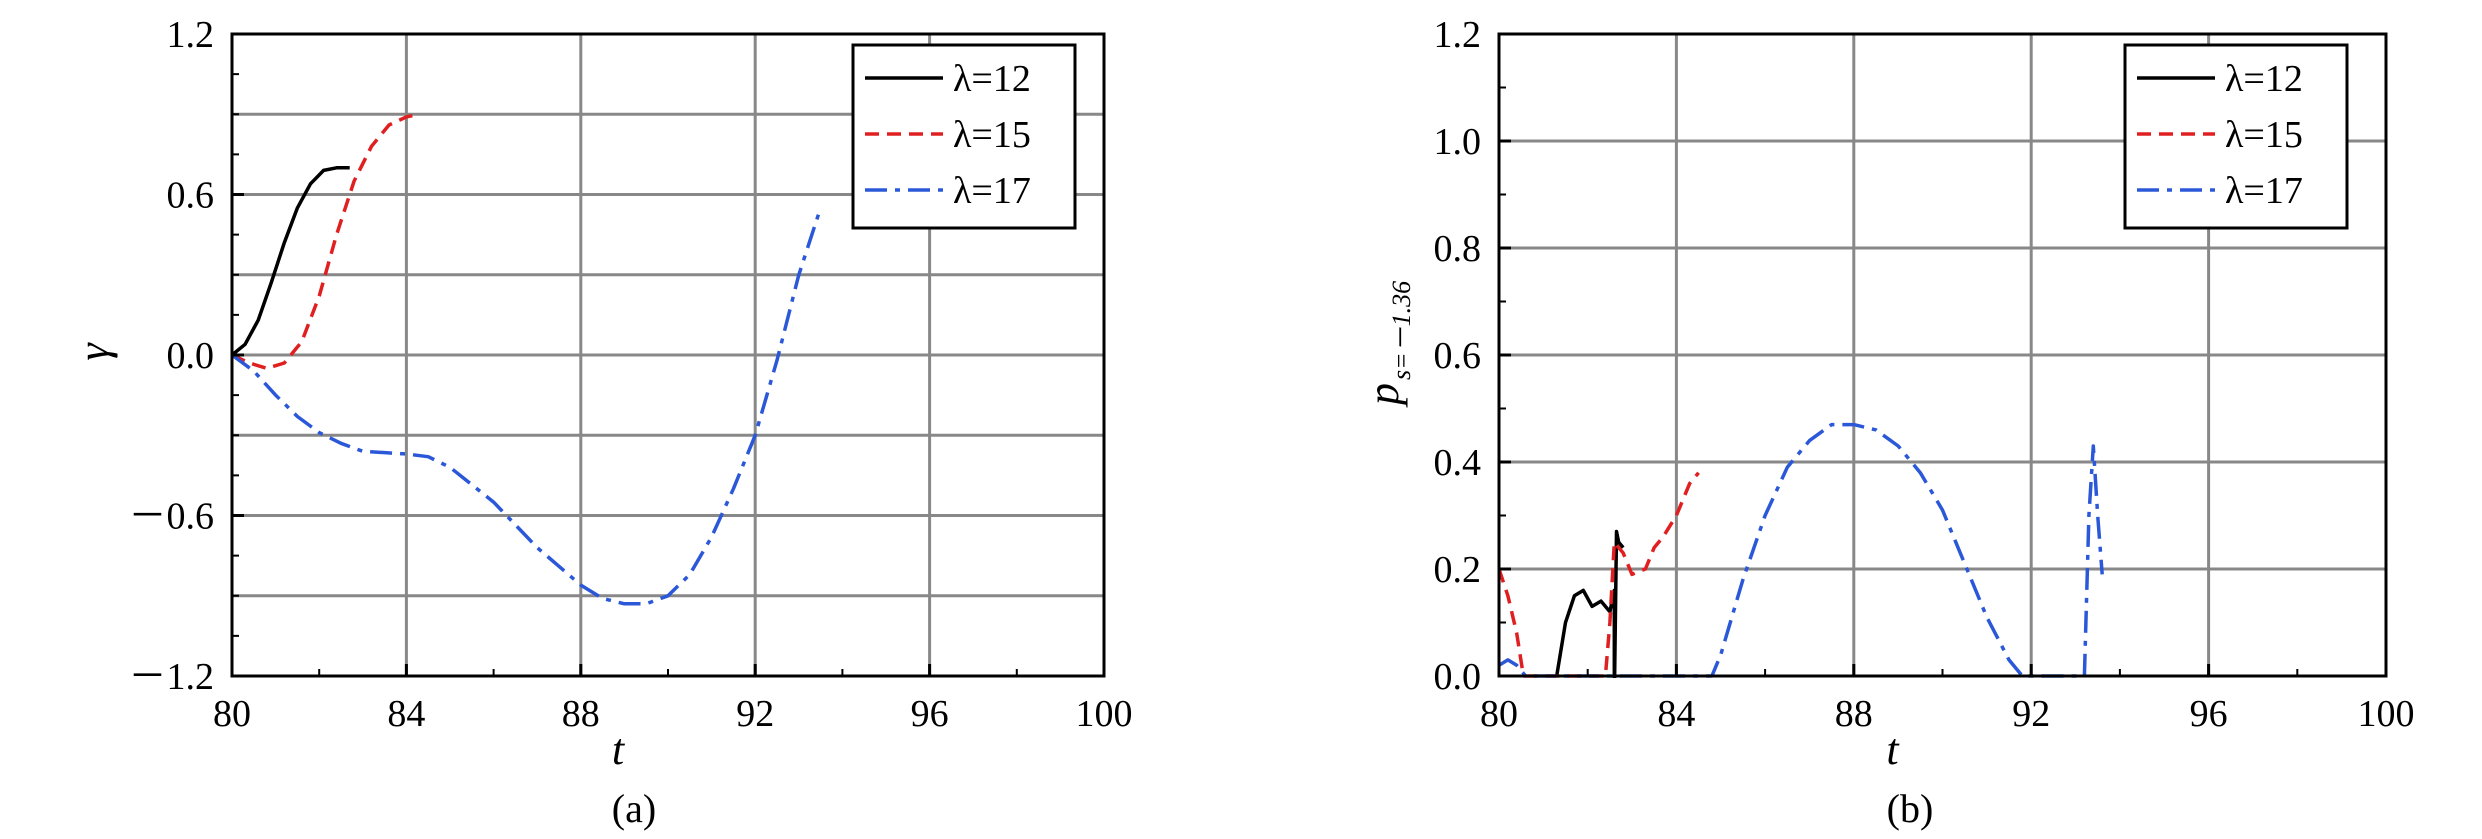 The image size is (2482, 839). Describe the element at coordinates (1458, 142) in the screenshot. I see `y-tick-label: 1.0` at that location.